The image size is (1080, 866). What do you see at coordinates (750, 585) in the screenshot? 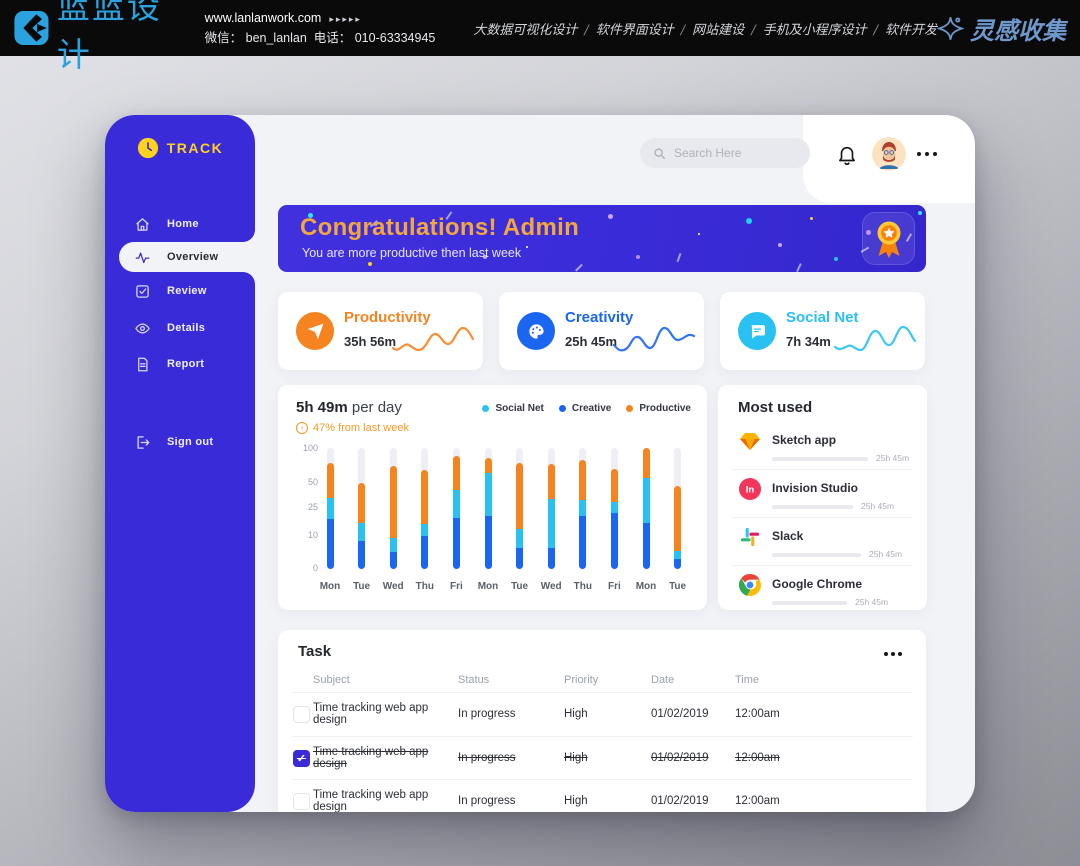
I see `chrome-icon` at bounding box center [750, 585].